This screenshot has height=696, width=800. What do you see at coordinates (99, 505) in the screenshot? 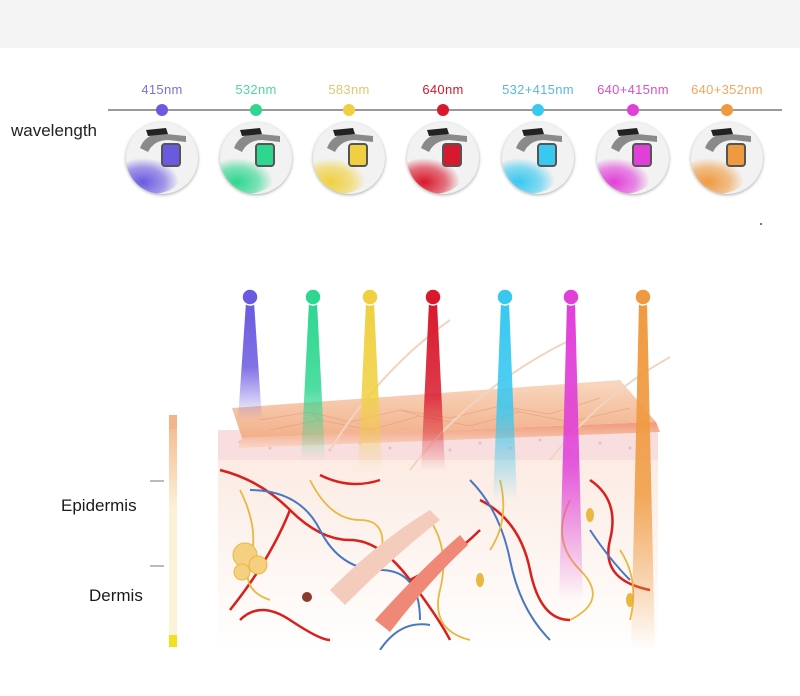
I see `epidermis-label: Epidermis` at bounding box center [99, 505].